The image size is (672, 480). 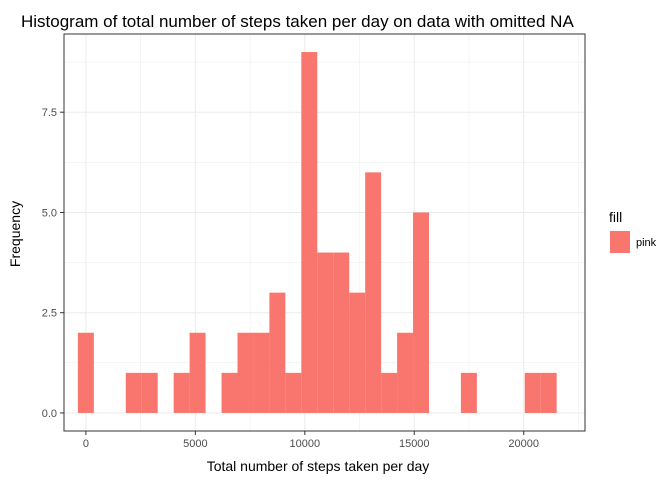 What do you see at coordinates (620, 242) in the screenshot?
I see `legend-key-pink` at bounding box center [620, 242].